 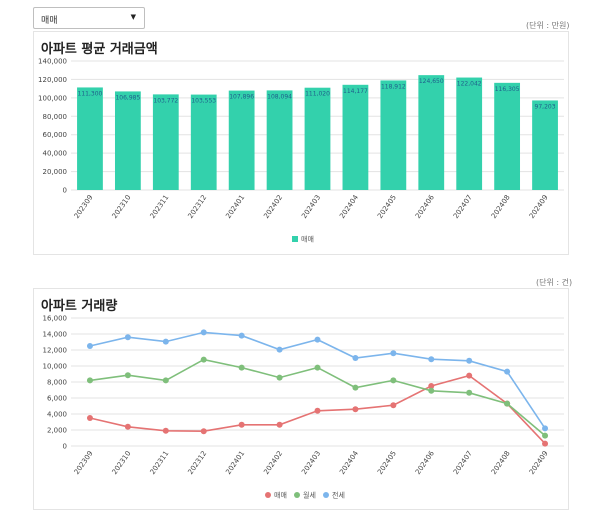 I want to click on bar-value-label: 108,094, so click(x=279, y=96).